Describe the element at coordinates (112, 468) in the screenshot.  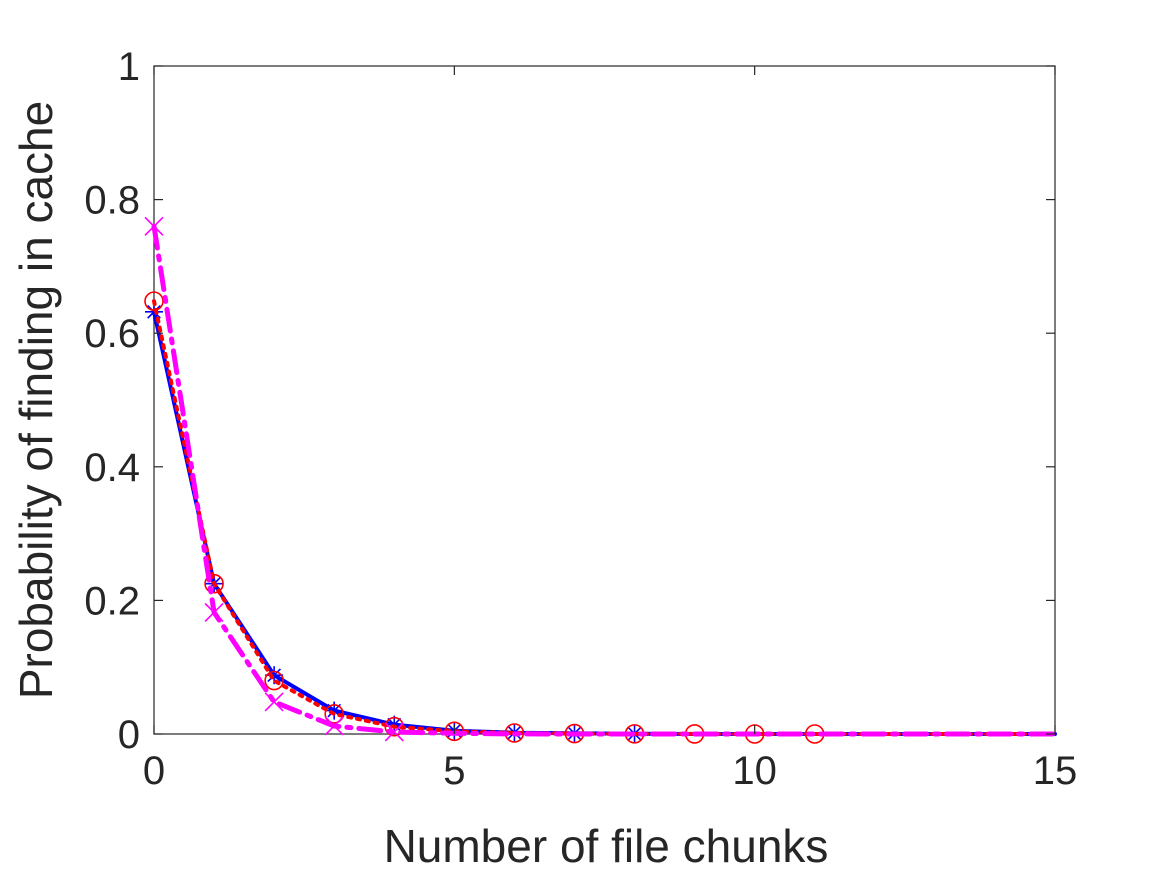
I see `y-tick-label: 0.4` at that location.